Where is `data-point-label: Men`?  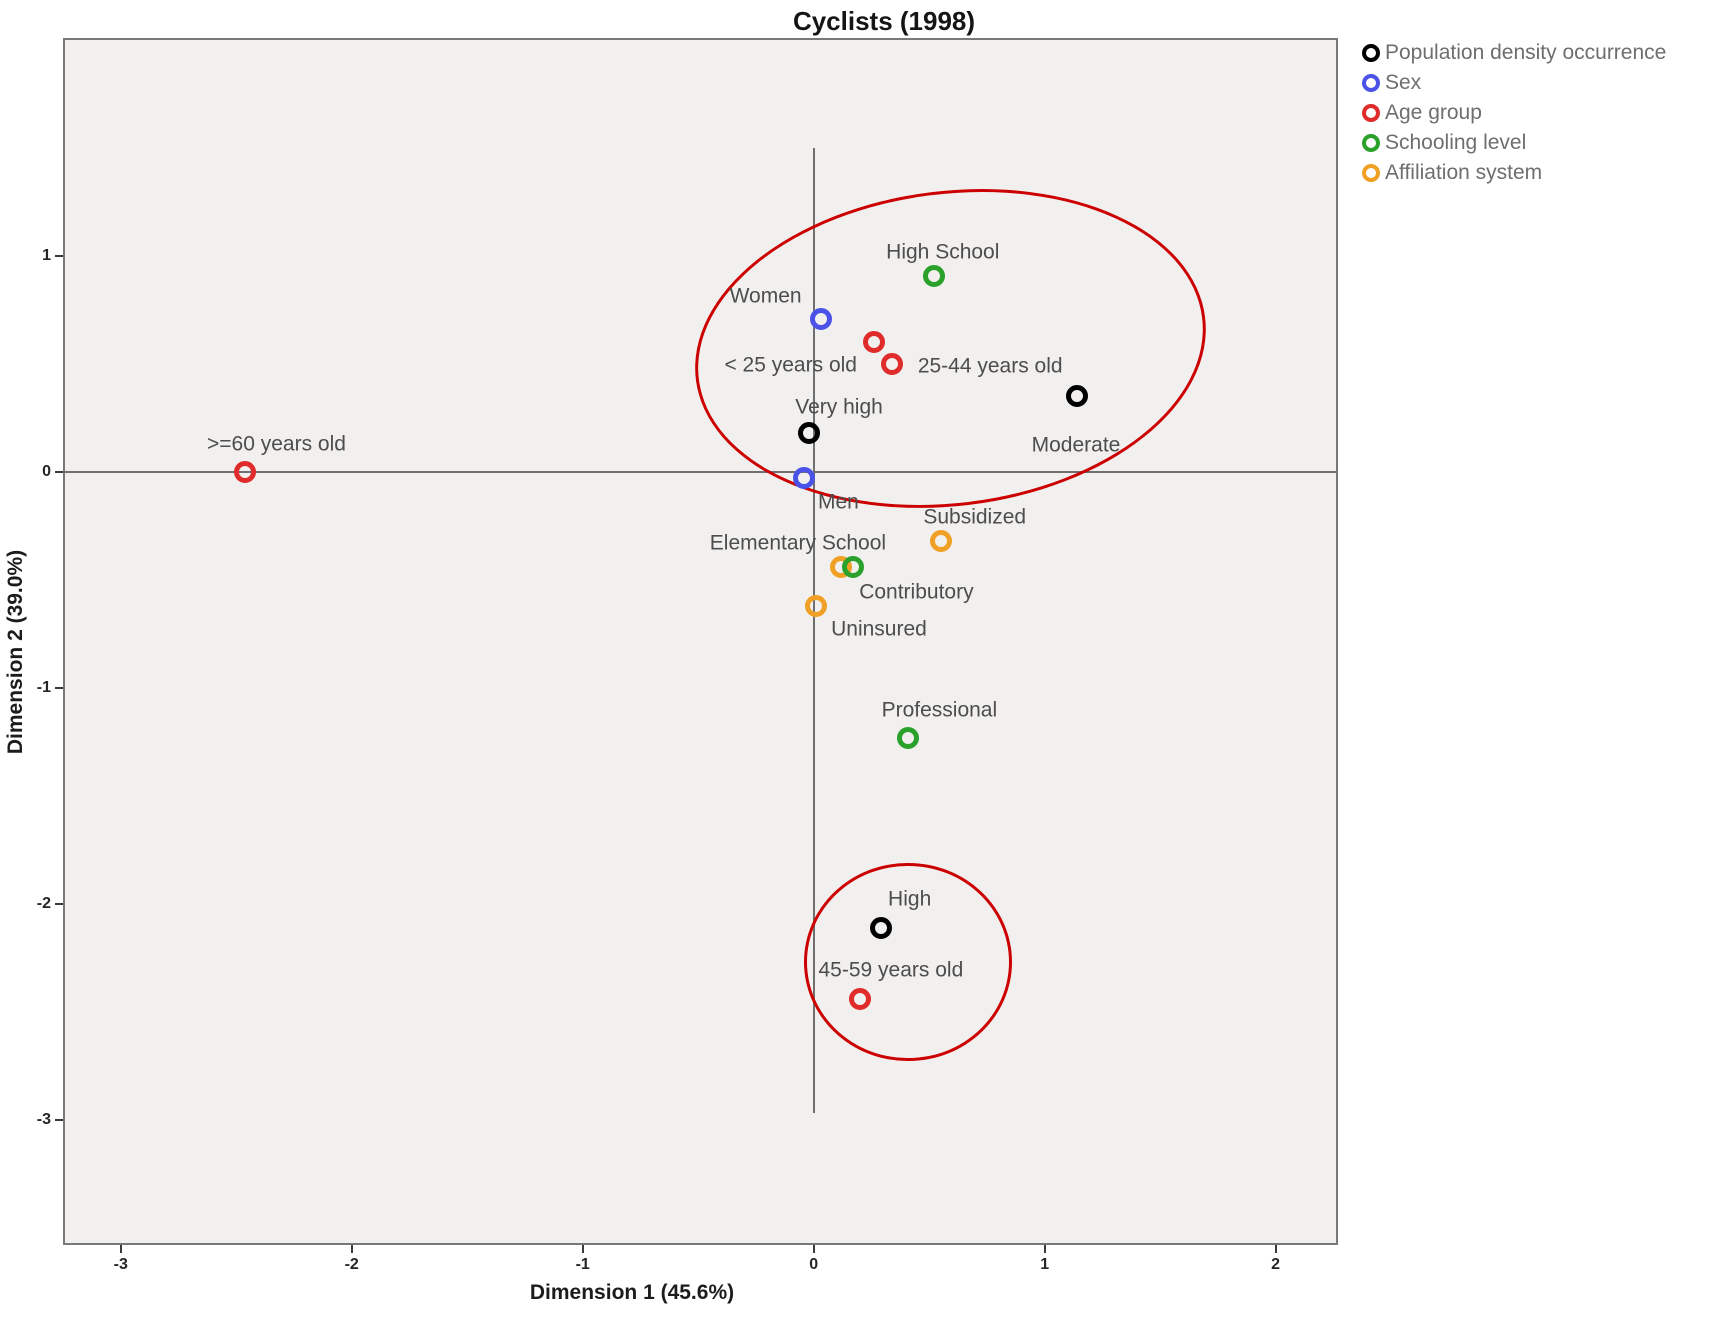 data-point-label: Men is located at coordinates (838, 502).